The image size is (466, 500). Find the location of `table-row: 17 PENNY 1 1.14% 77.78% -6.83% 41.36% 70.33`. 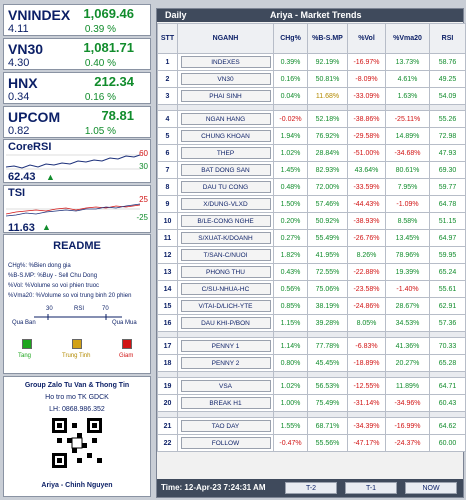

table-row: 17 PENNY 1 1.14% 77.78% -6.83% 41.36% 70.33 is located at coordinates (311, 346).